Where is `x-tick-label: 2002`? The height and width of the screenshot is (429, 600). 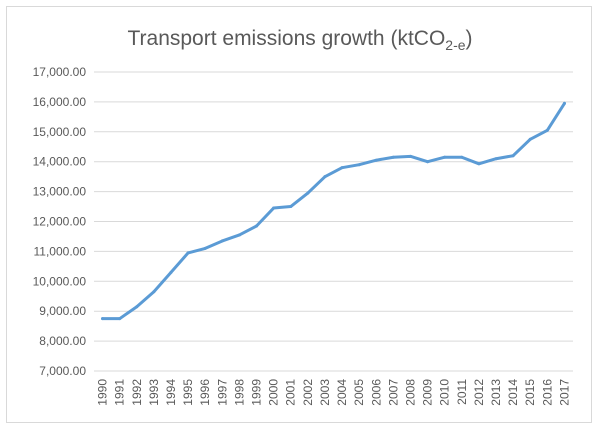 x-tick-label: 2002 is located at coordinates (308, 392).